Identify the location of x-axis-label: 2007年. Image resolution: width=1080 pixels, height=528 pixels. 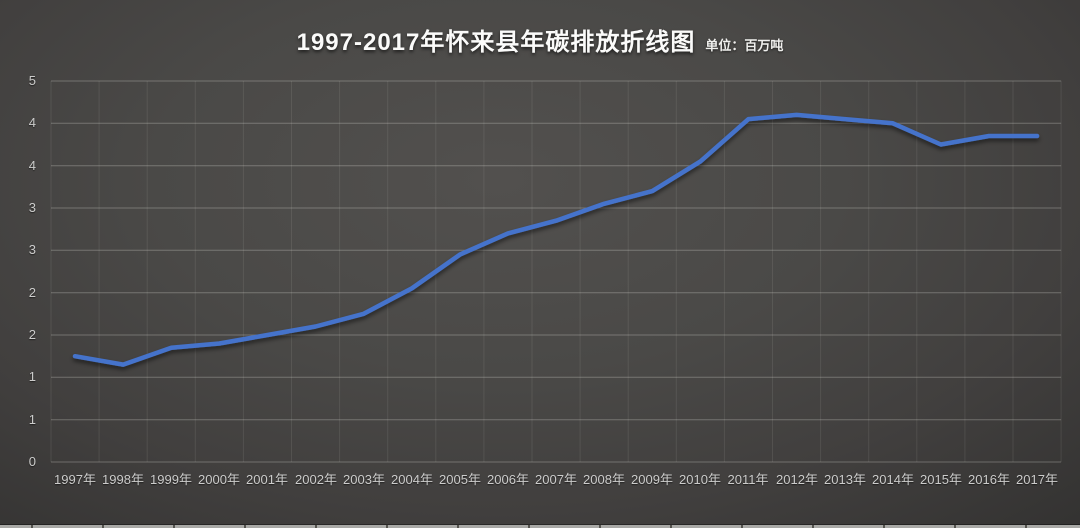
(556, 479).